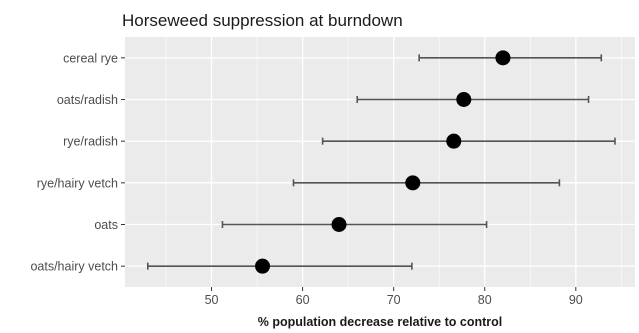  What do you see at coordinates (303, 300) in the screenshot?
I see `x-tick-label: 60` at bounding box center [303, 300].